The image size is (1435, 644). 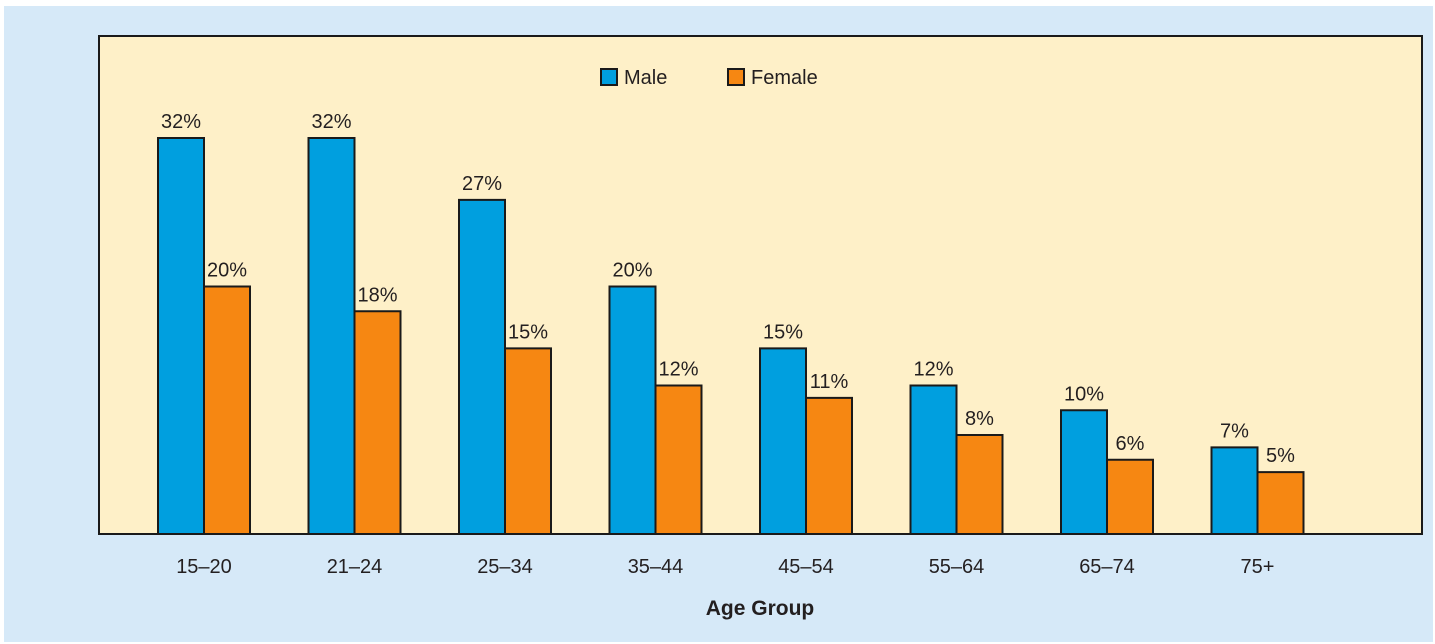 I want to click on legend-swatch-male, so click(x=609, y=77).